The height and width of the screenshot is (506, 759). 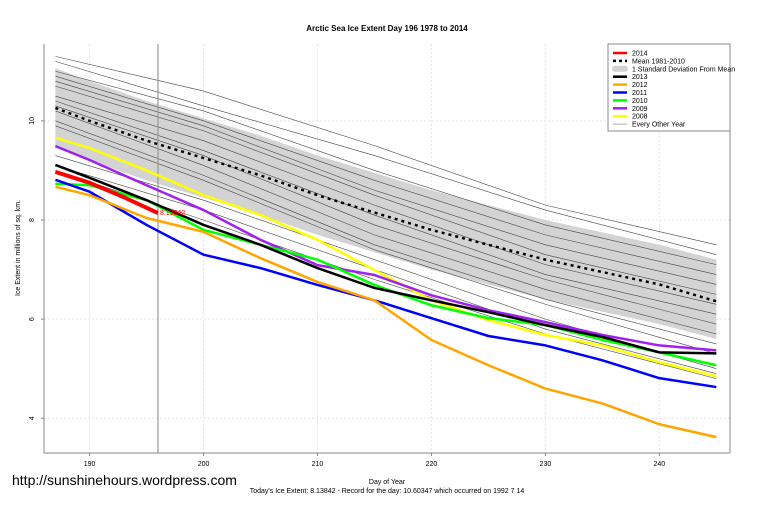 I want to click on legend-entry: 2013, so click(x=640, y=77).